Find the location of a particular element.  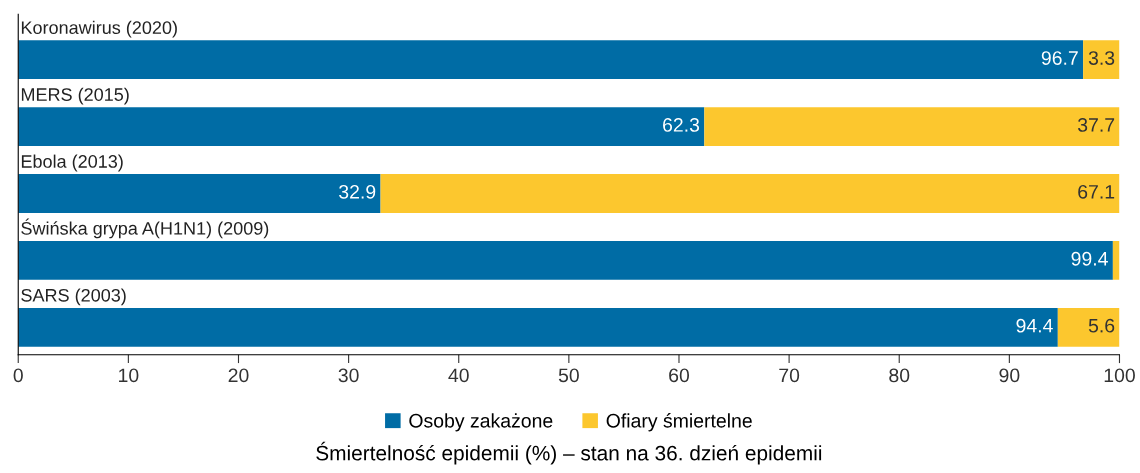

x-tick-label: 10 is located at coordinates (129, 375).